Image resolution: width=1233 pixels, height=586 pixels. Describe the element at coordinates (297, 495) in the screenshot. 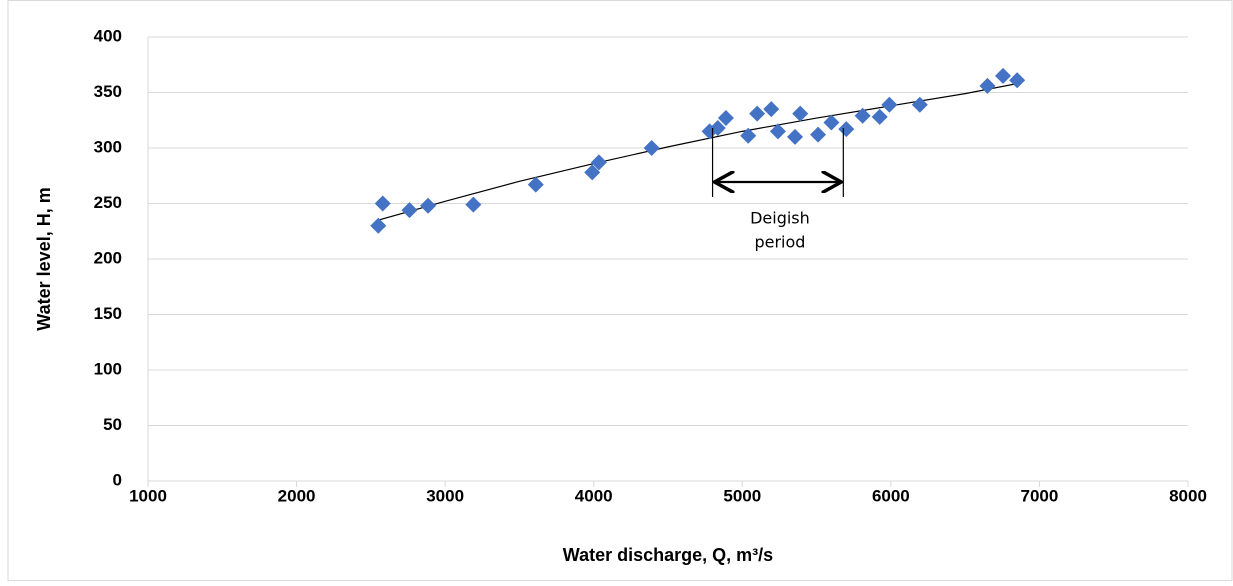

I see `x-tick-label: 2000` at that location.